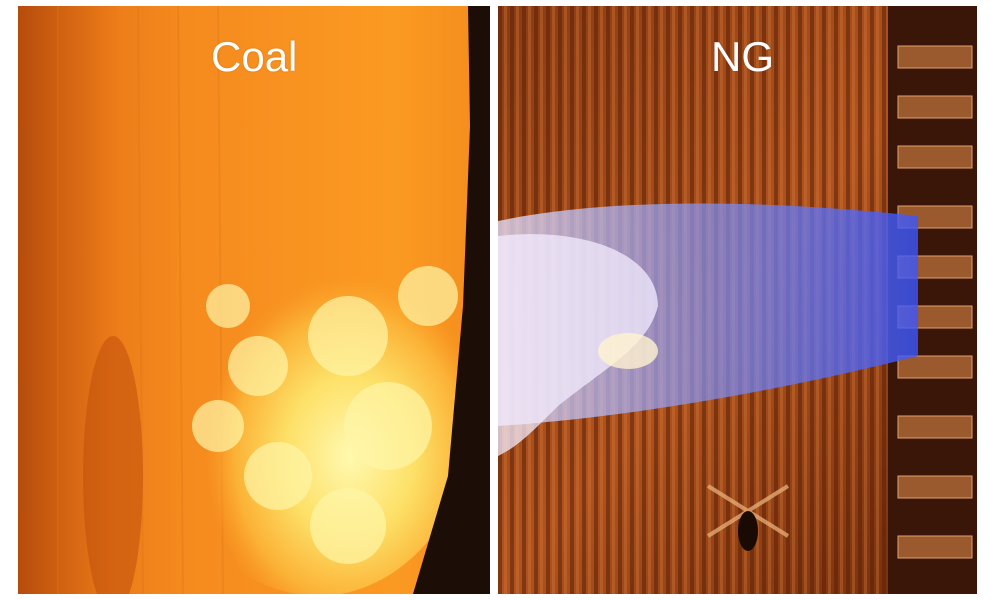 The width and height of the screenshot is (995, 600). I want to click on ng-label: NG, so click(742, 56).